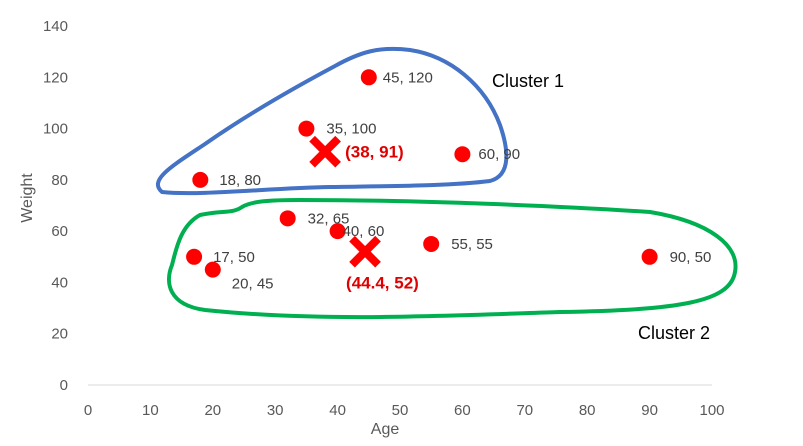  I want to click on x-axis-ticks: 0 10 20 30 40 50 60 70 80 90 100, so click(404, 410).